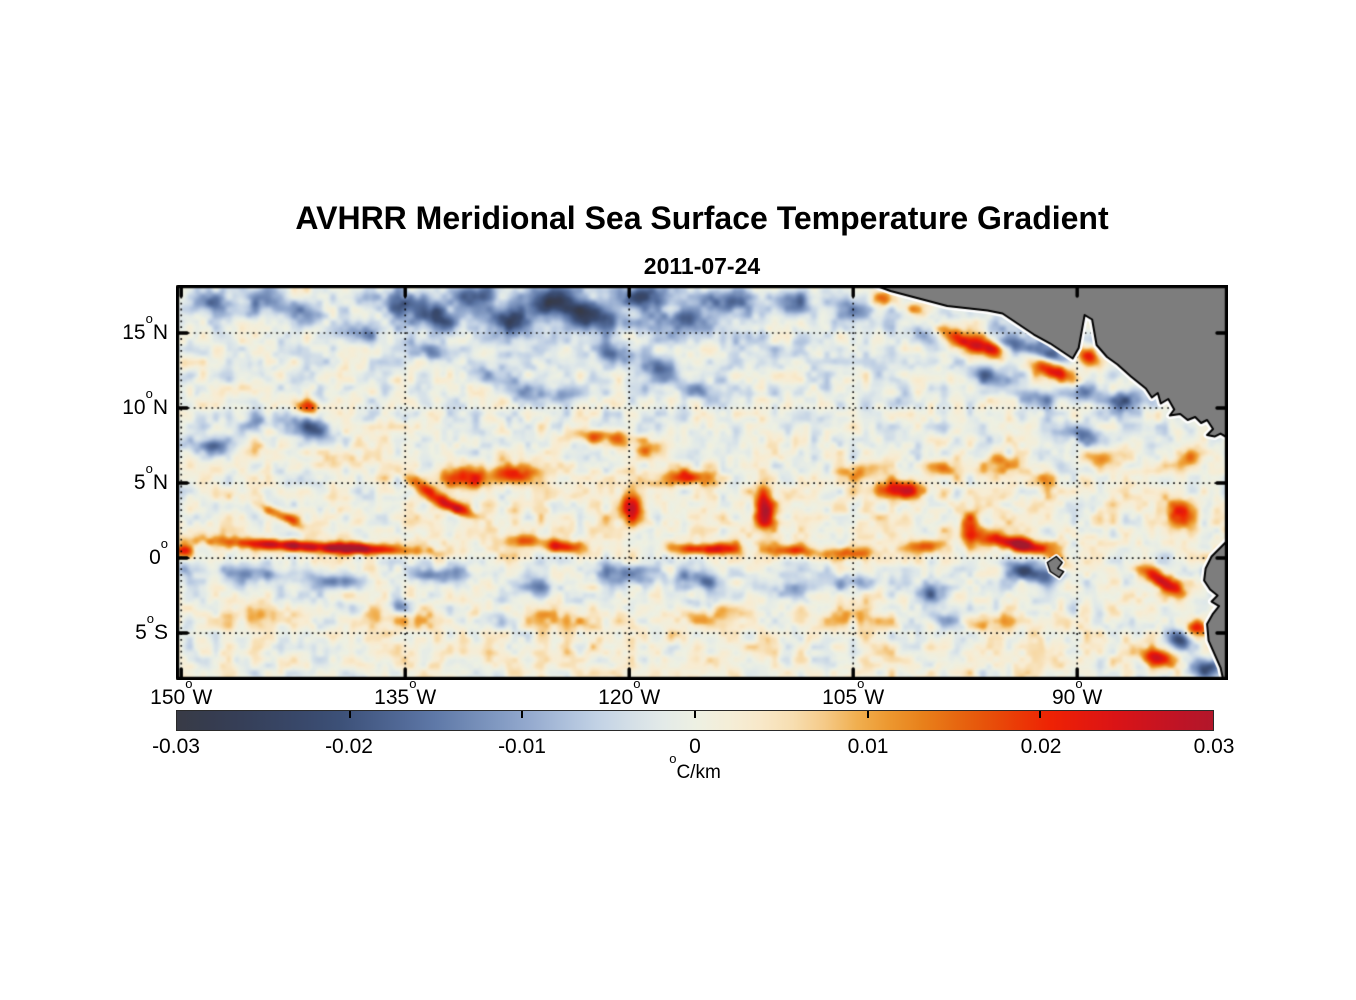 The height and width of the screenshot is (1000, 1356). What do you see at coordinates (151, 628) in the screenshot?
I see `y-tick-label: 5oS` at bounding box center [151, 628].